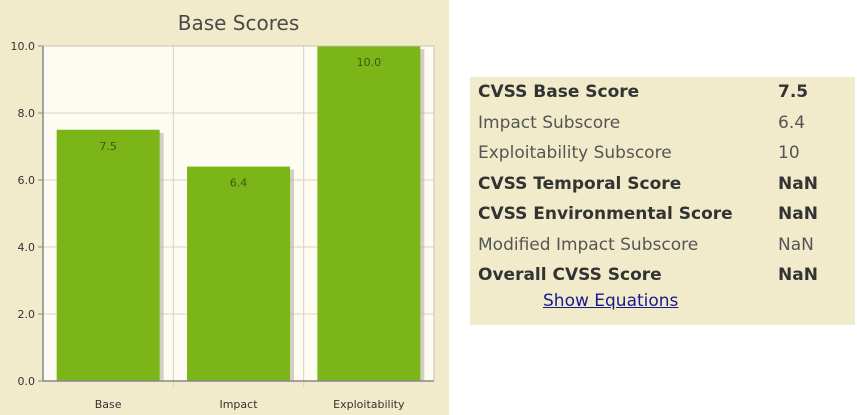  What do you see at coordinates (239, 23) in the screenshot?
I see `chart-title: Base Scores` at bounding box center [239, 23].